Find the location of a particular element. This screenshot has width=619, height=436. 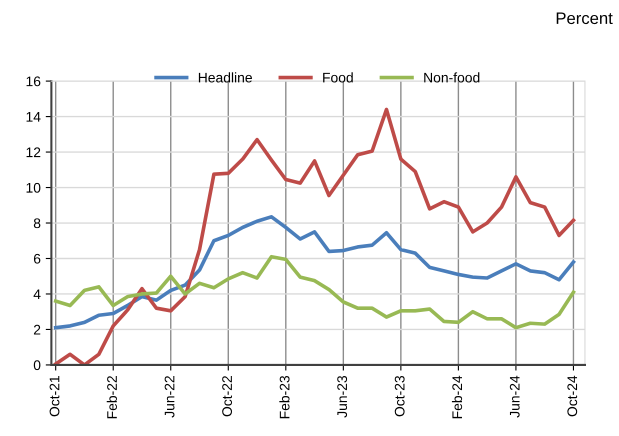

legend-label: Food is located at coordinates (338, 77).